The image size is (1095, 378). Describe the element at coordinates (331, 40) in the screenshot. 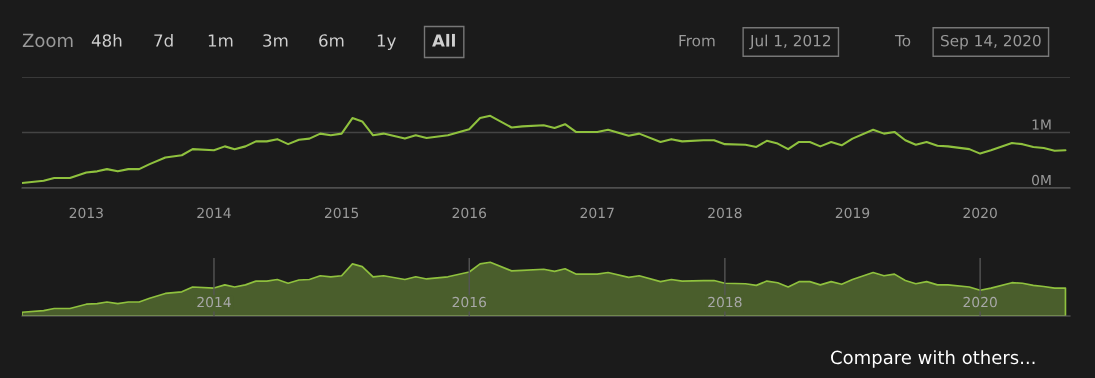

I see `text: 6m` at that location.